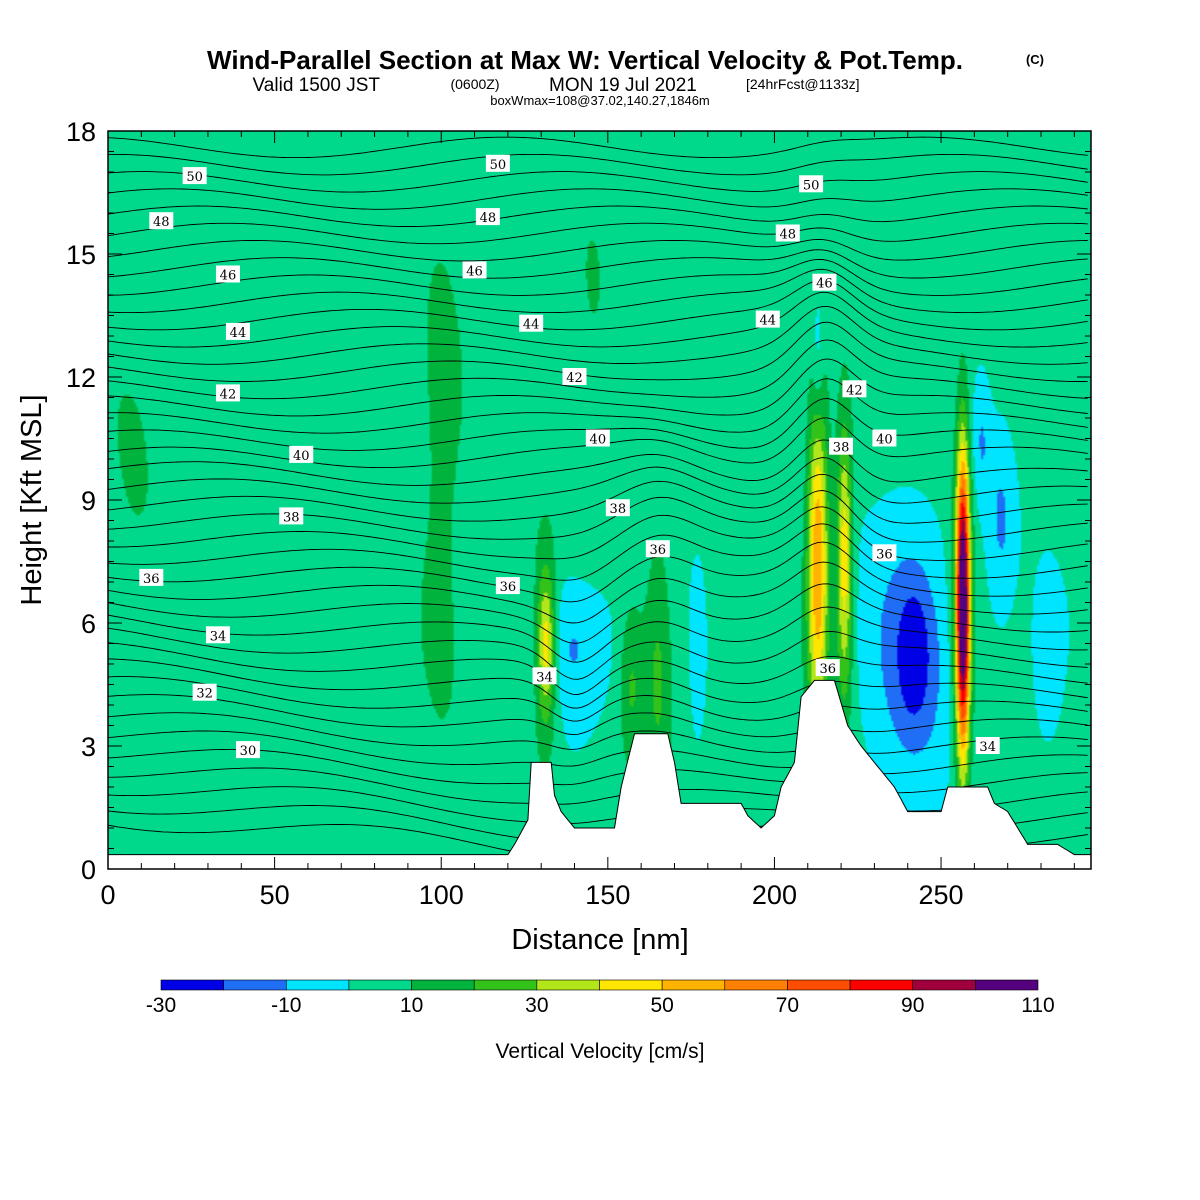 This screenshot has height=1200, width=1200. I want to click on x-axis-label: Distance [nm], so click(599, 940).